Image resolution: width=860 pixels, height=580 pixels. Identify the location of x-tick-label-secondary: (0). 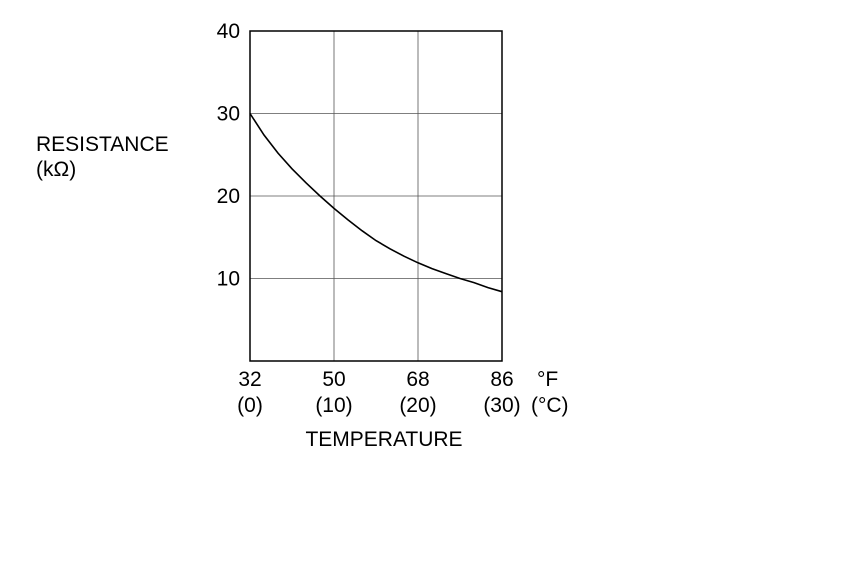
(250, 405).